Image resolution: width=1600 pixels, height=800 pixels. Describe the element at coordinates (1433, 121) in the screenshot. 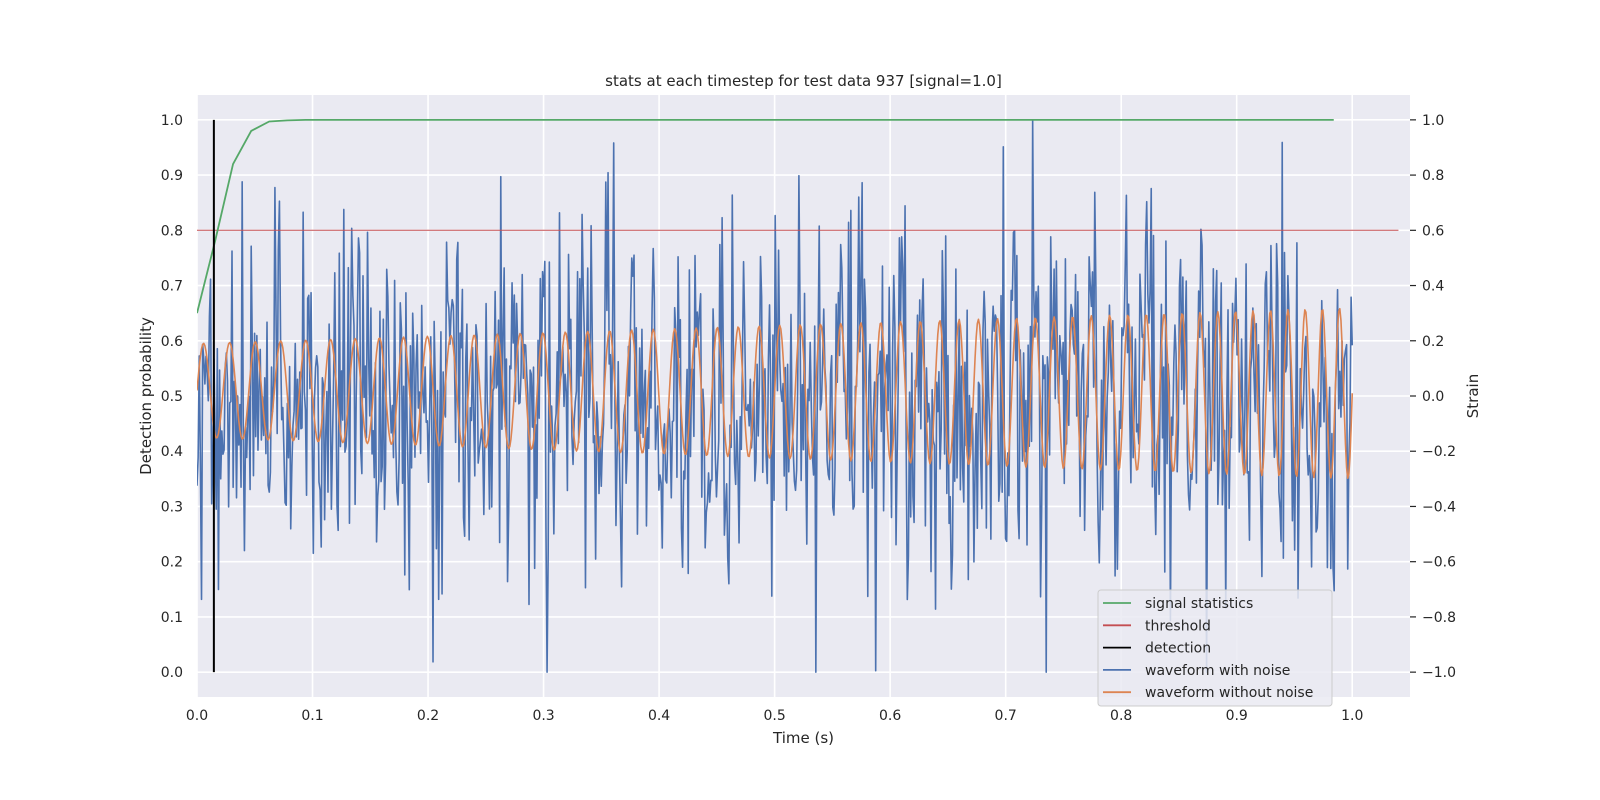

I see `y-right-tick-label: 1.0` at that location.